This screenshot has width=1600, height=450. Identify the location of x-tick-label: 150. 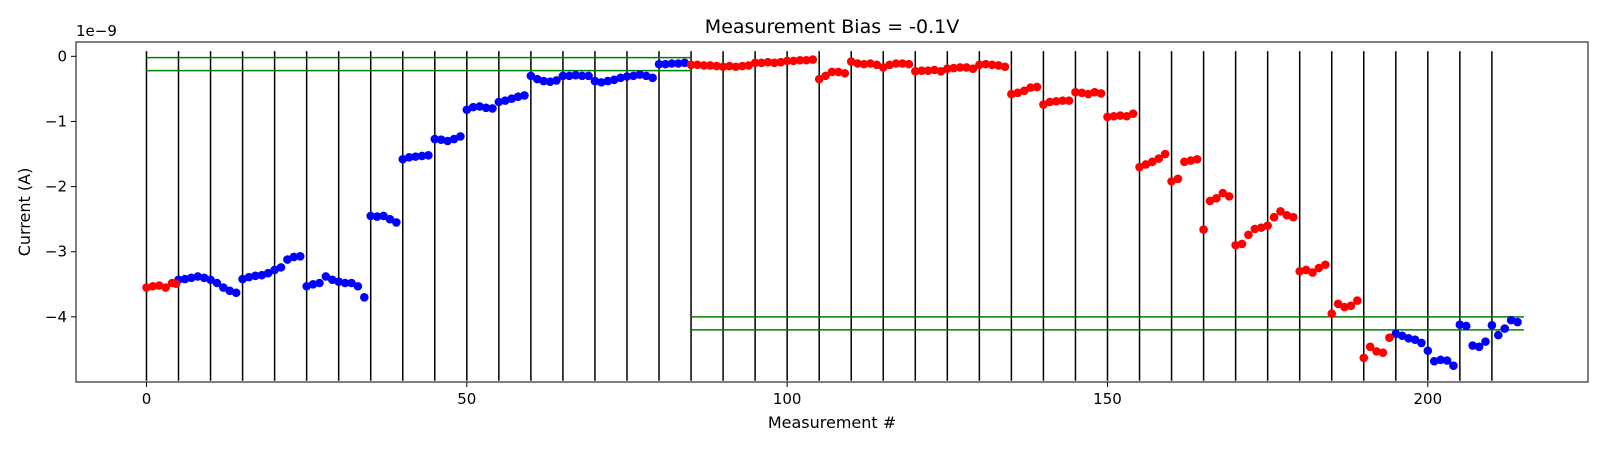
(1107, 399).